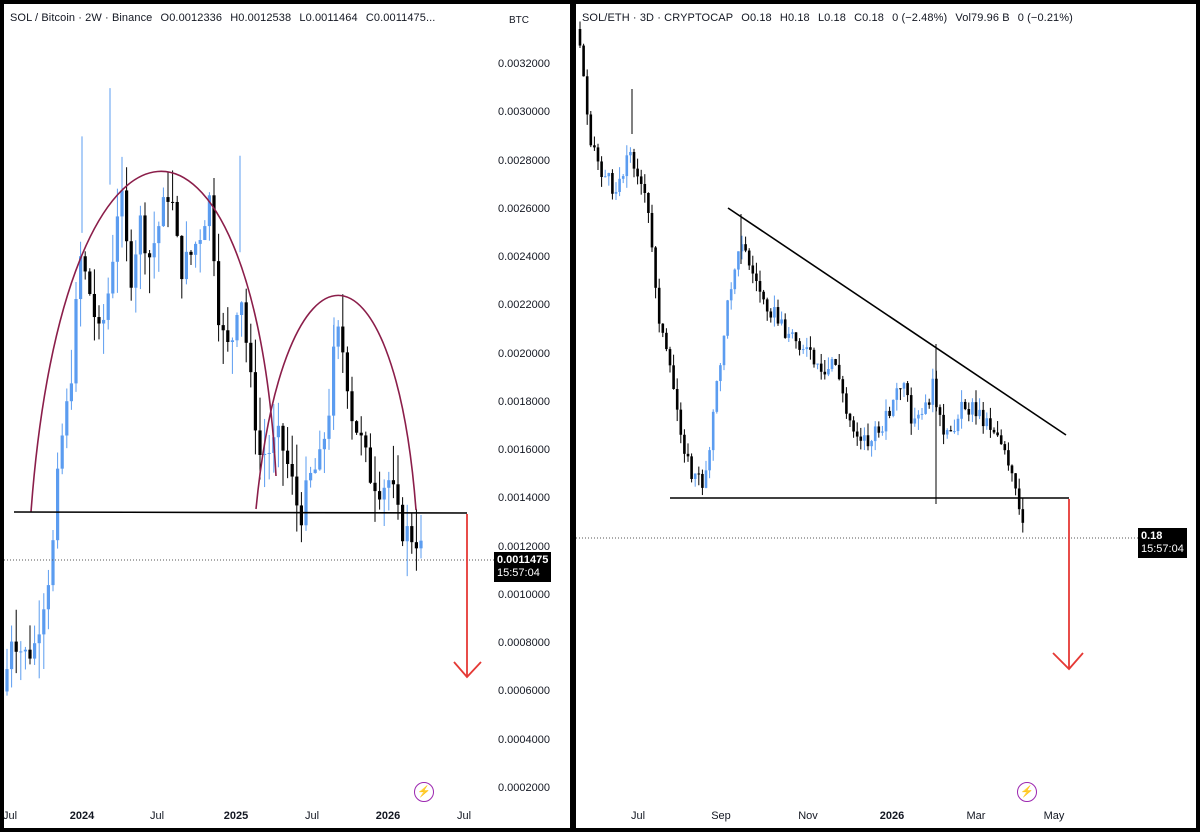 This screenshot has width=1200, height=832. I want to click on y-tick-label: 0.0018000, so click(524, 401).